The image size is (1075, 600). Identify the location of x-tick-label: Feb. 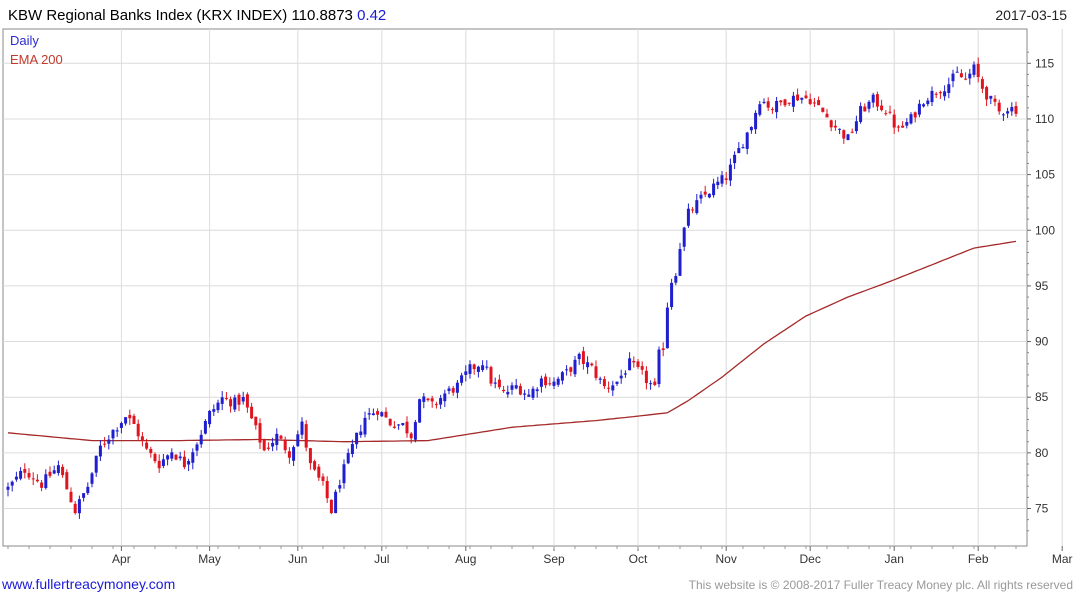
(978, 559).